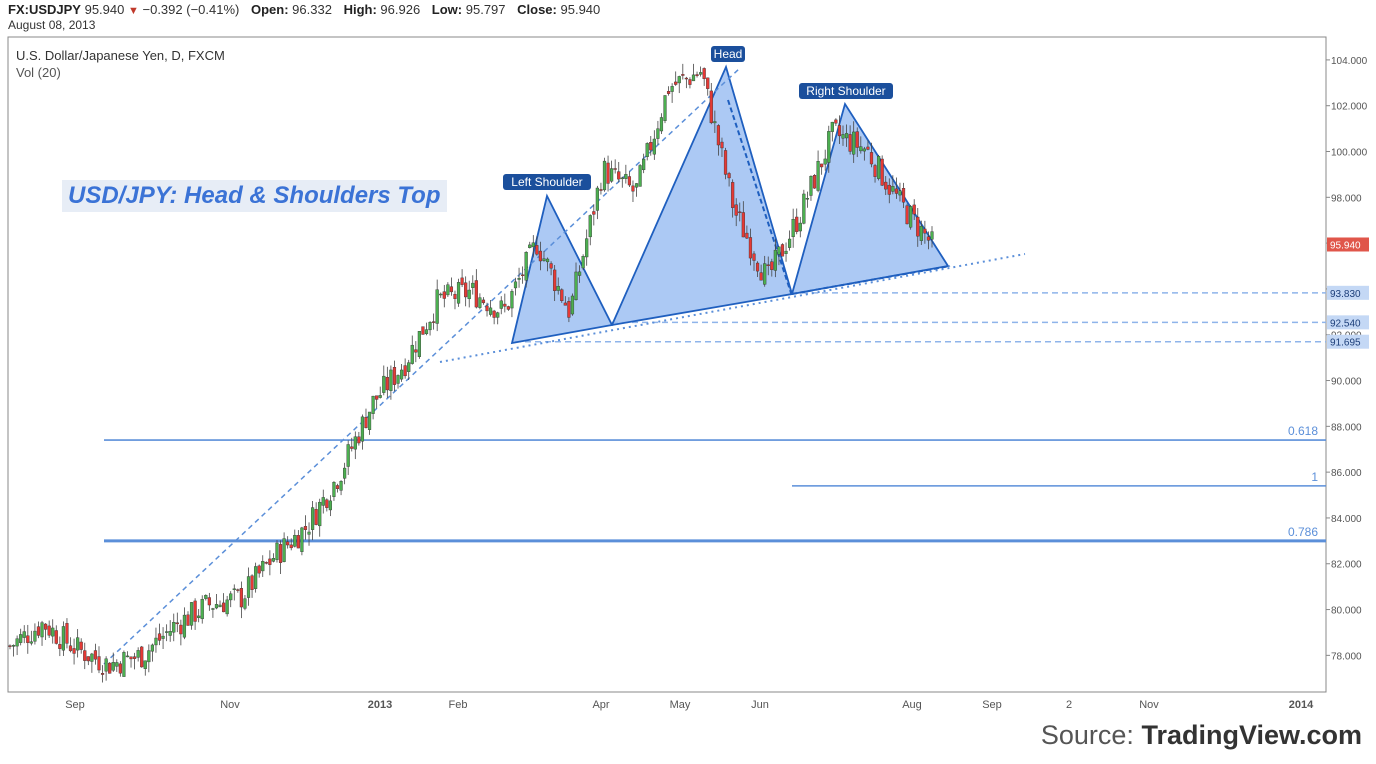 The width and height of the screenshot is (1376, 764). Describe the element at coordinates (537, 9) in the screenshot. I see `close-label: Close:` at that location.